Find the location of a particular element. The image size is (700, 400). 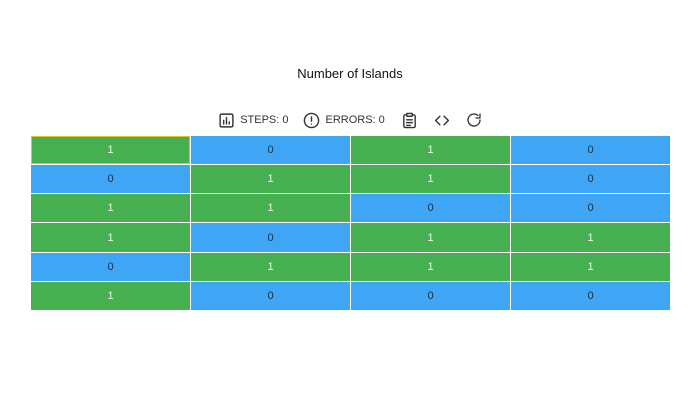

refresh-icon is located at coordinates (474, 120).